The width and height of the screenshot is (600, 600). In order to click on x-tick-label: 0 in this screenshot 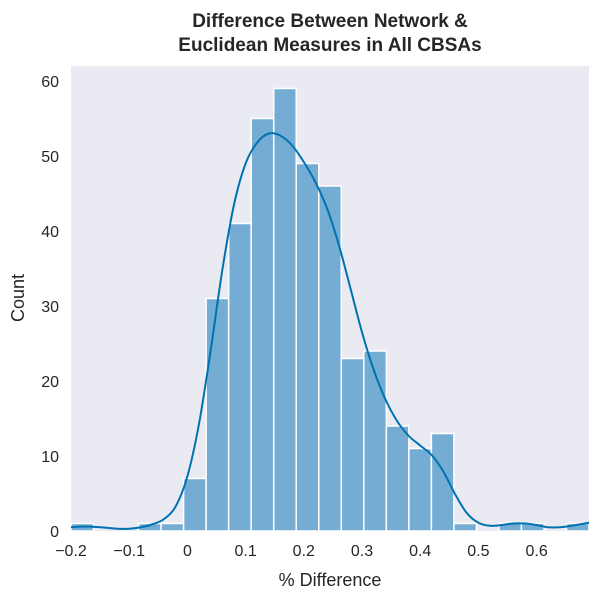, I will do `click(187, 551)`.